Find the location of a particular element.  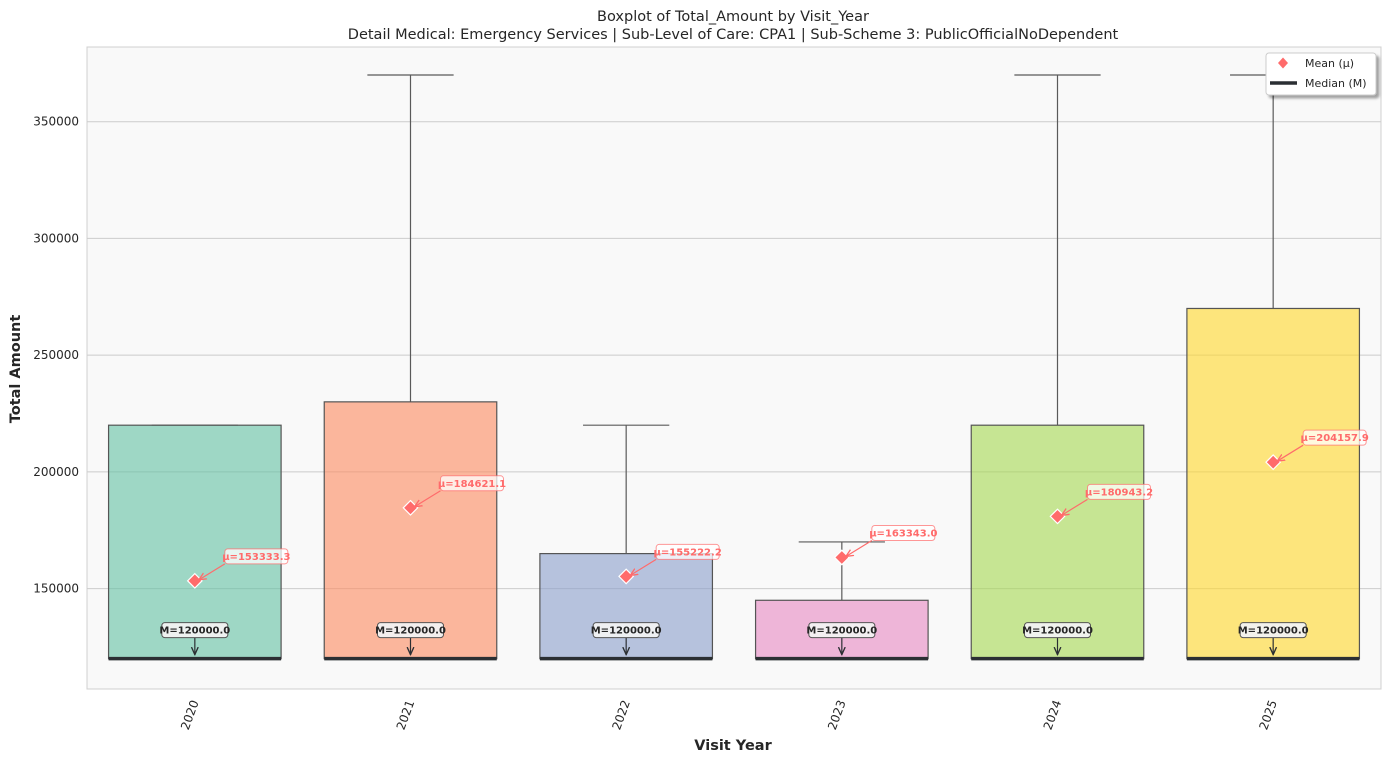

mean-label: μ=184621.1 is located at coordinates (472, 484).